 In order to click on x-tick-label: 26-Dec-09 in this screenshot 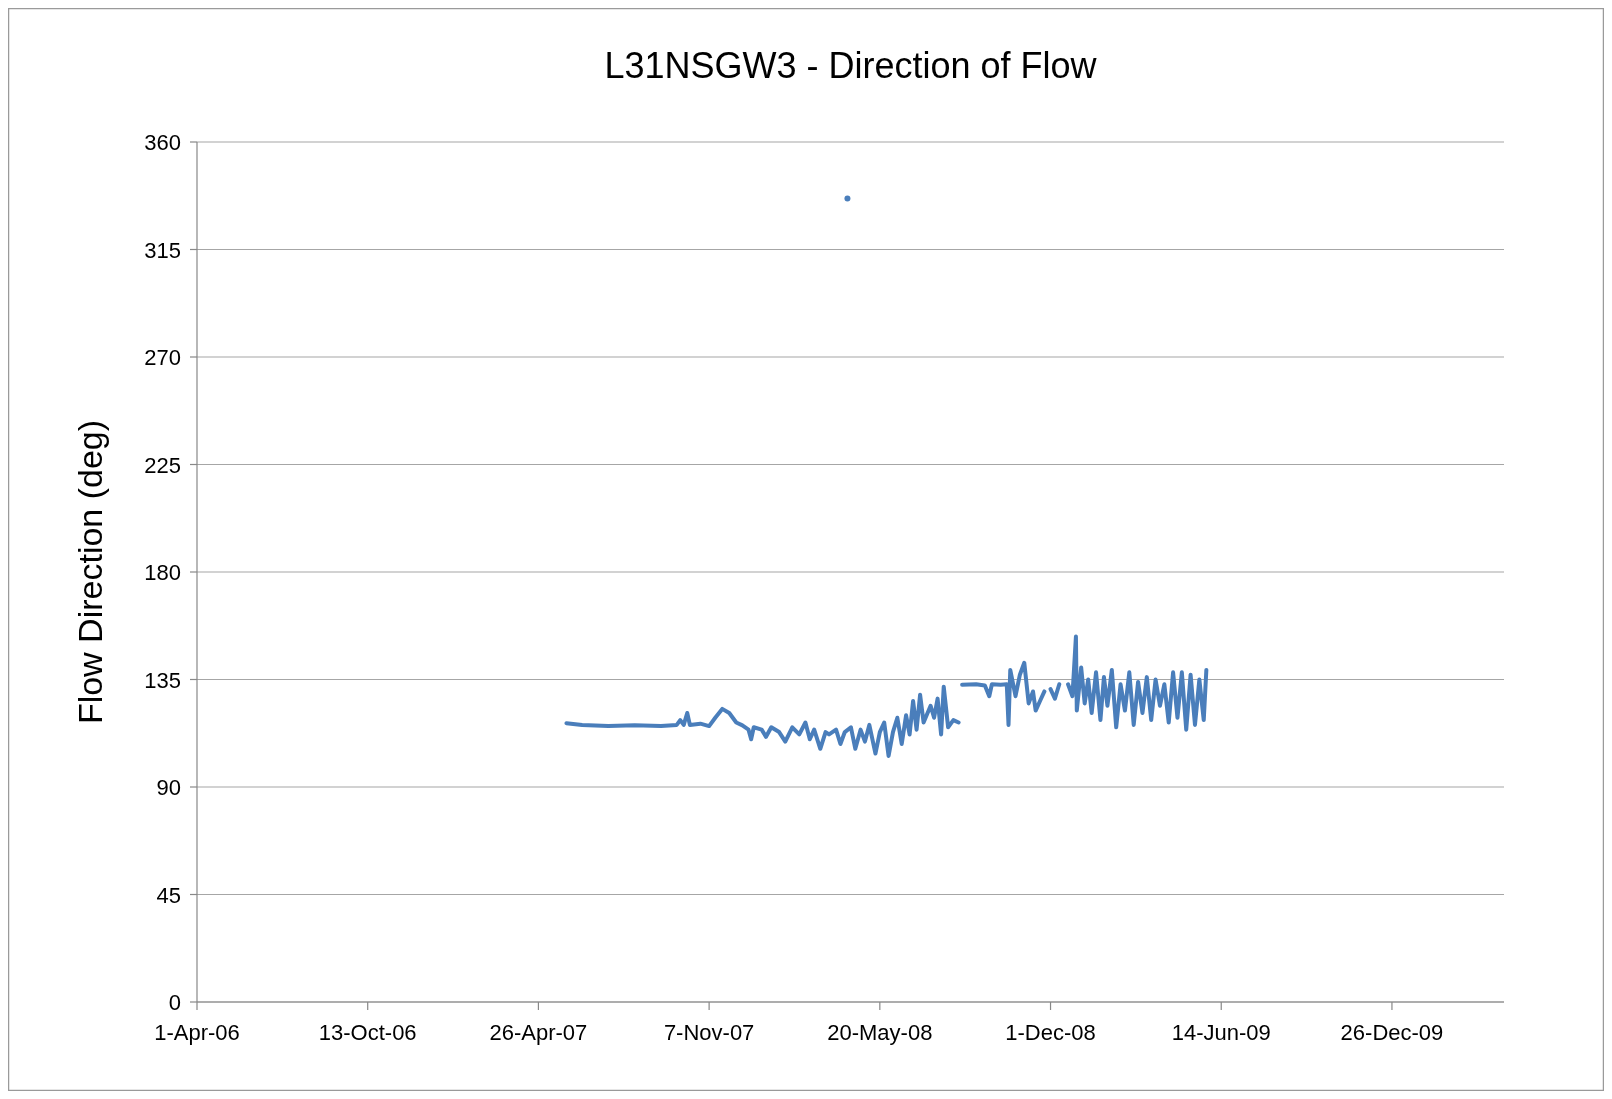, I will do `click(1392, 1032)`.